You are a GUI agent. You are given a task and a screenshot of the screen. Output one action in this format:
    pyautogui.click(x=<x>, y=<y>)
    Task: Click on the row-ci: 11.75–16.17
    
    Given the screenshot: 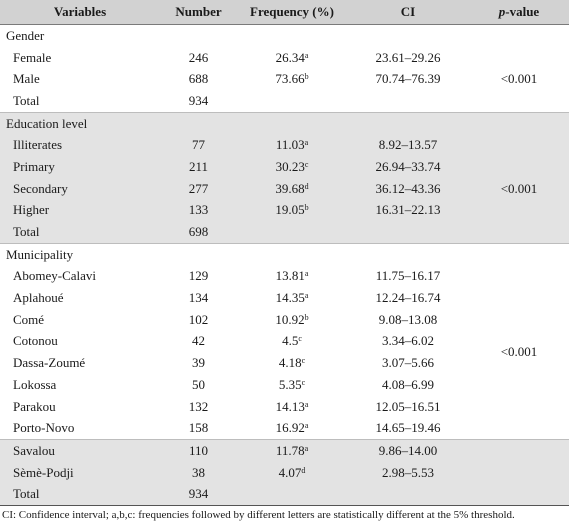 What is the action you would take?
    pyautogui.click(x=408, y=276)
    